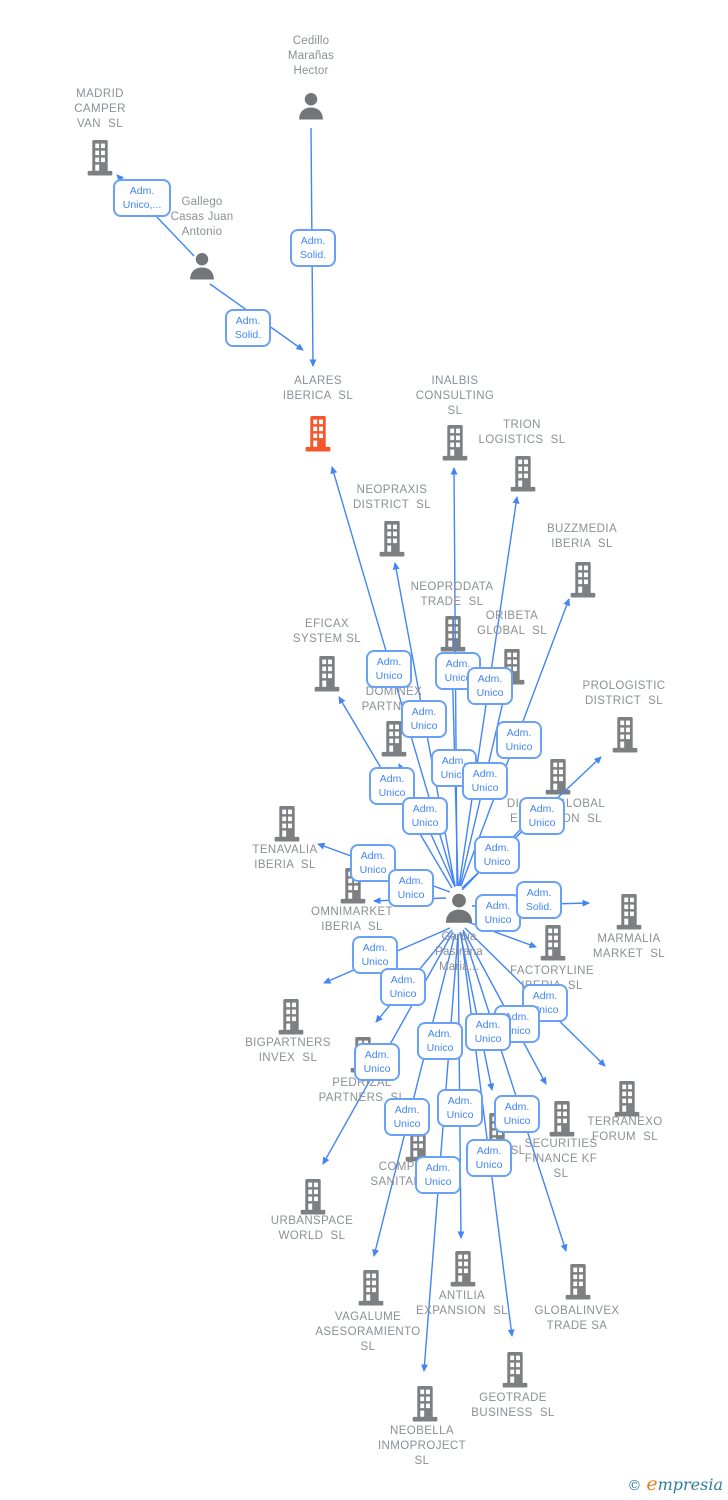  I want to click on company-terranexo-forum-sl, so click(627, 1099).